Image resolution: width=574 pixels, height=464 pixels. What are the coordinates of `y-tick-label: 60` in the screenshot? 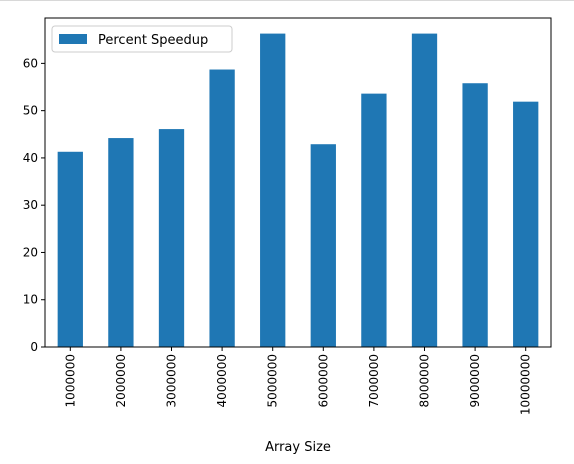 It's located at (30, 63).